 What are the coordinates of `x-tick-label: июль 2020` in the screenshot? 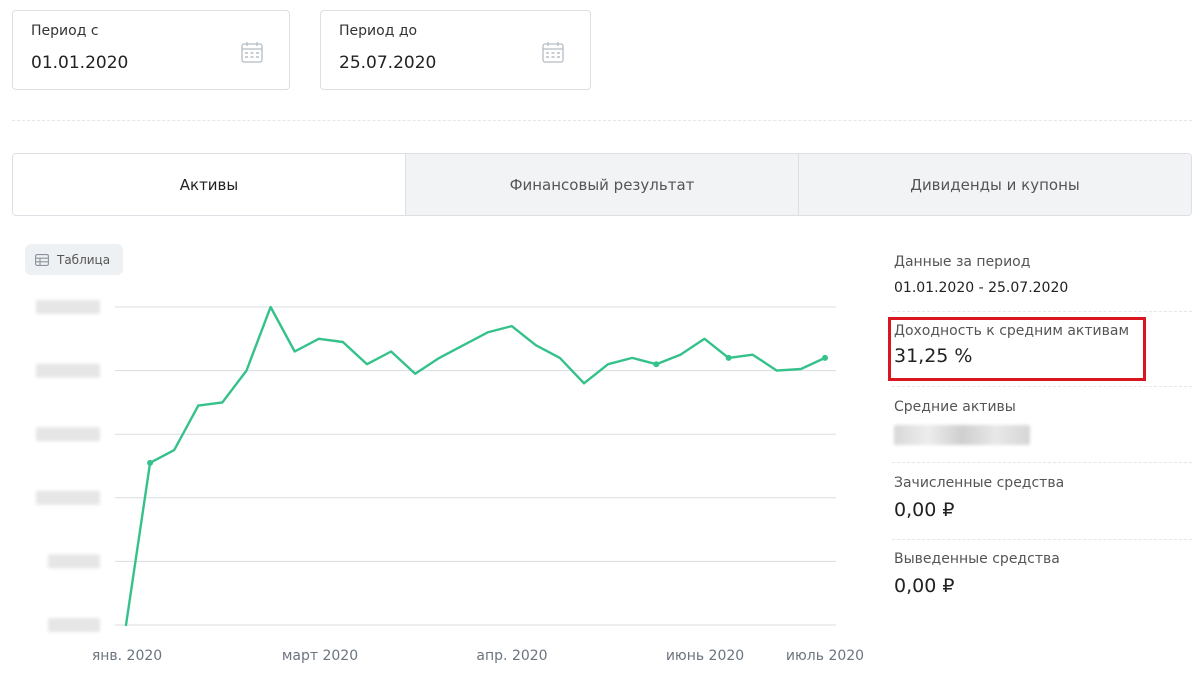 It's located at (825, 656).